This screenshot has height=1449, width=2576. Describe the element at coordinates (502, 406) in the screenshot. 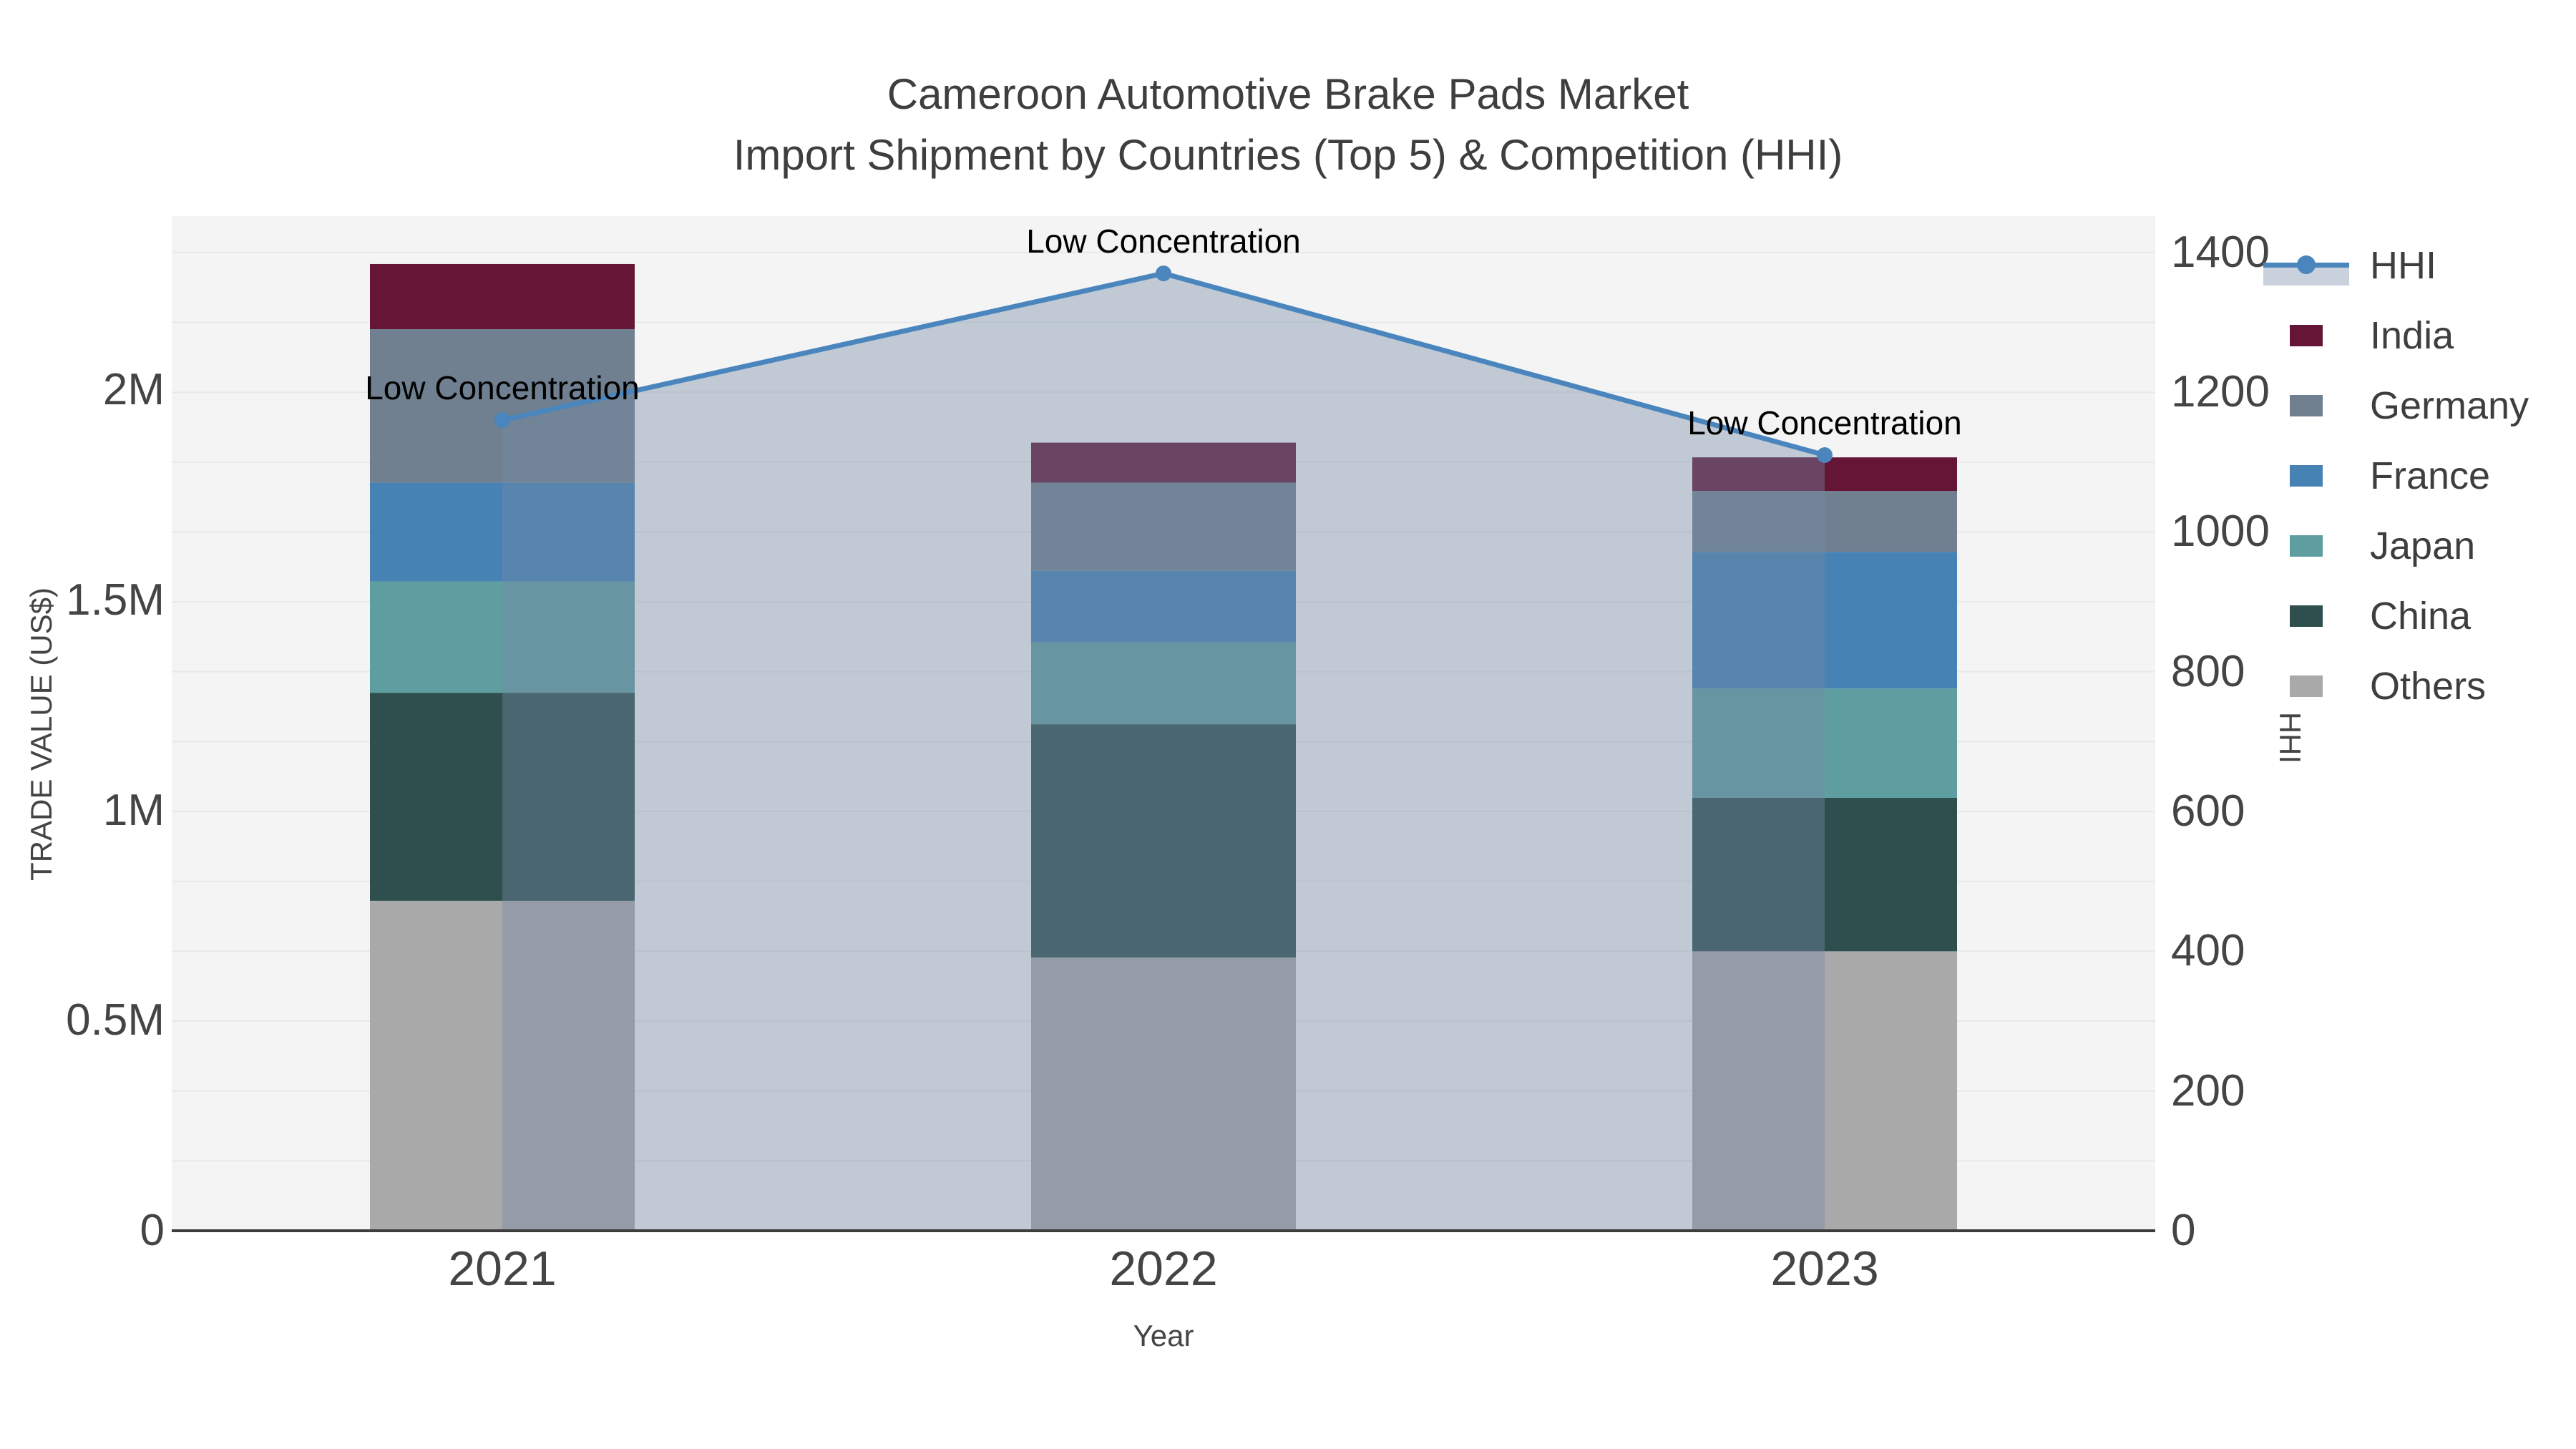

I see `bar-segment-germany-2021` at that location.